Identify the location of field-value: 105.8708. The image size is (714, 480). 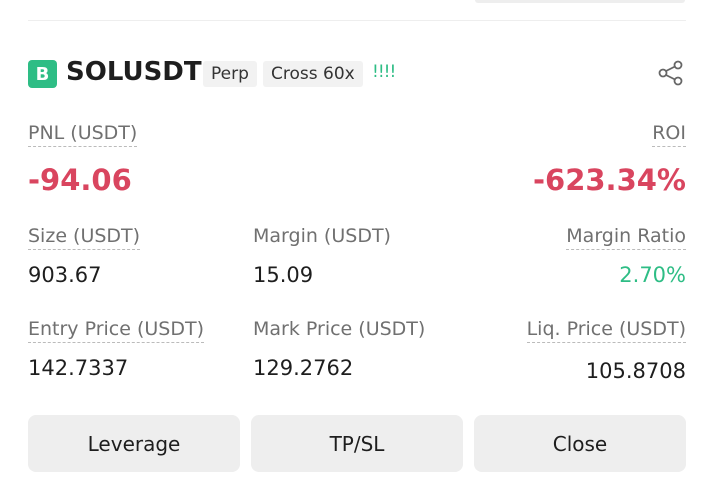
(635, 371).